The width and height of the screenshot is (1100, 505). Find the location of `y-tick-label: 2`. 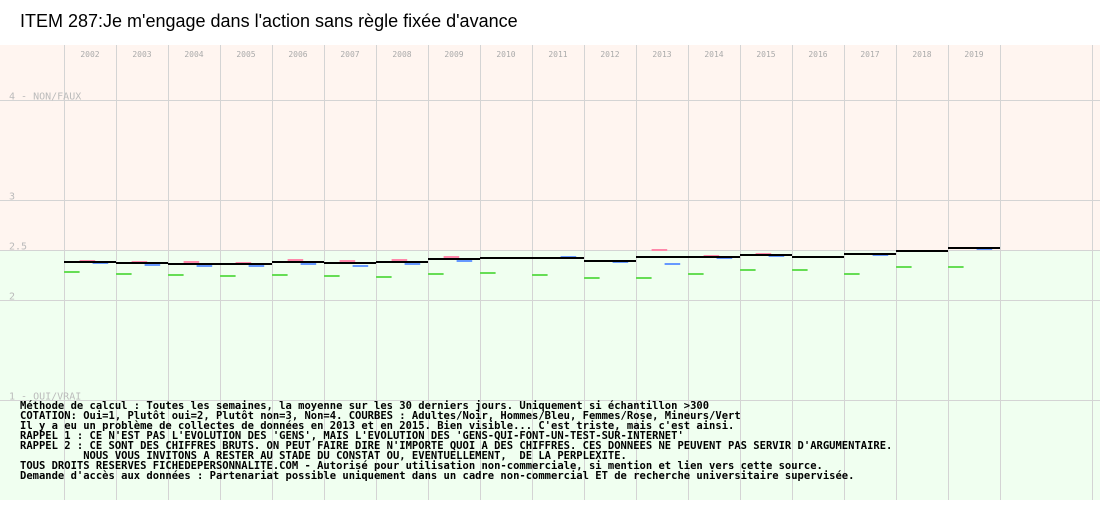

y-tick-label: 2 is located at coordinates (12, 297).